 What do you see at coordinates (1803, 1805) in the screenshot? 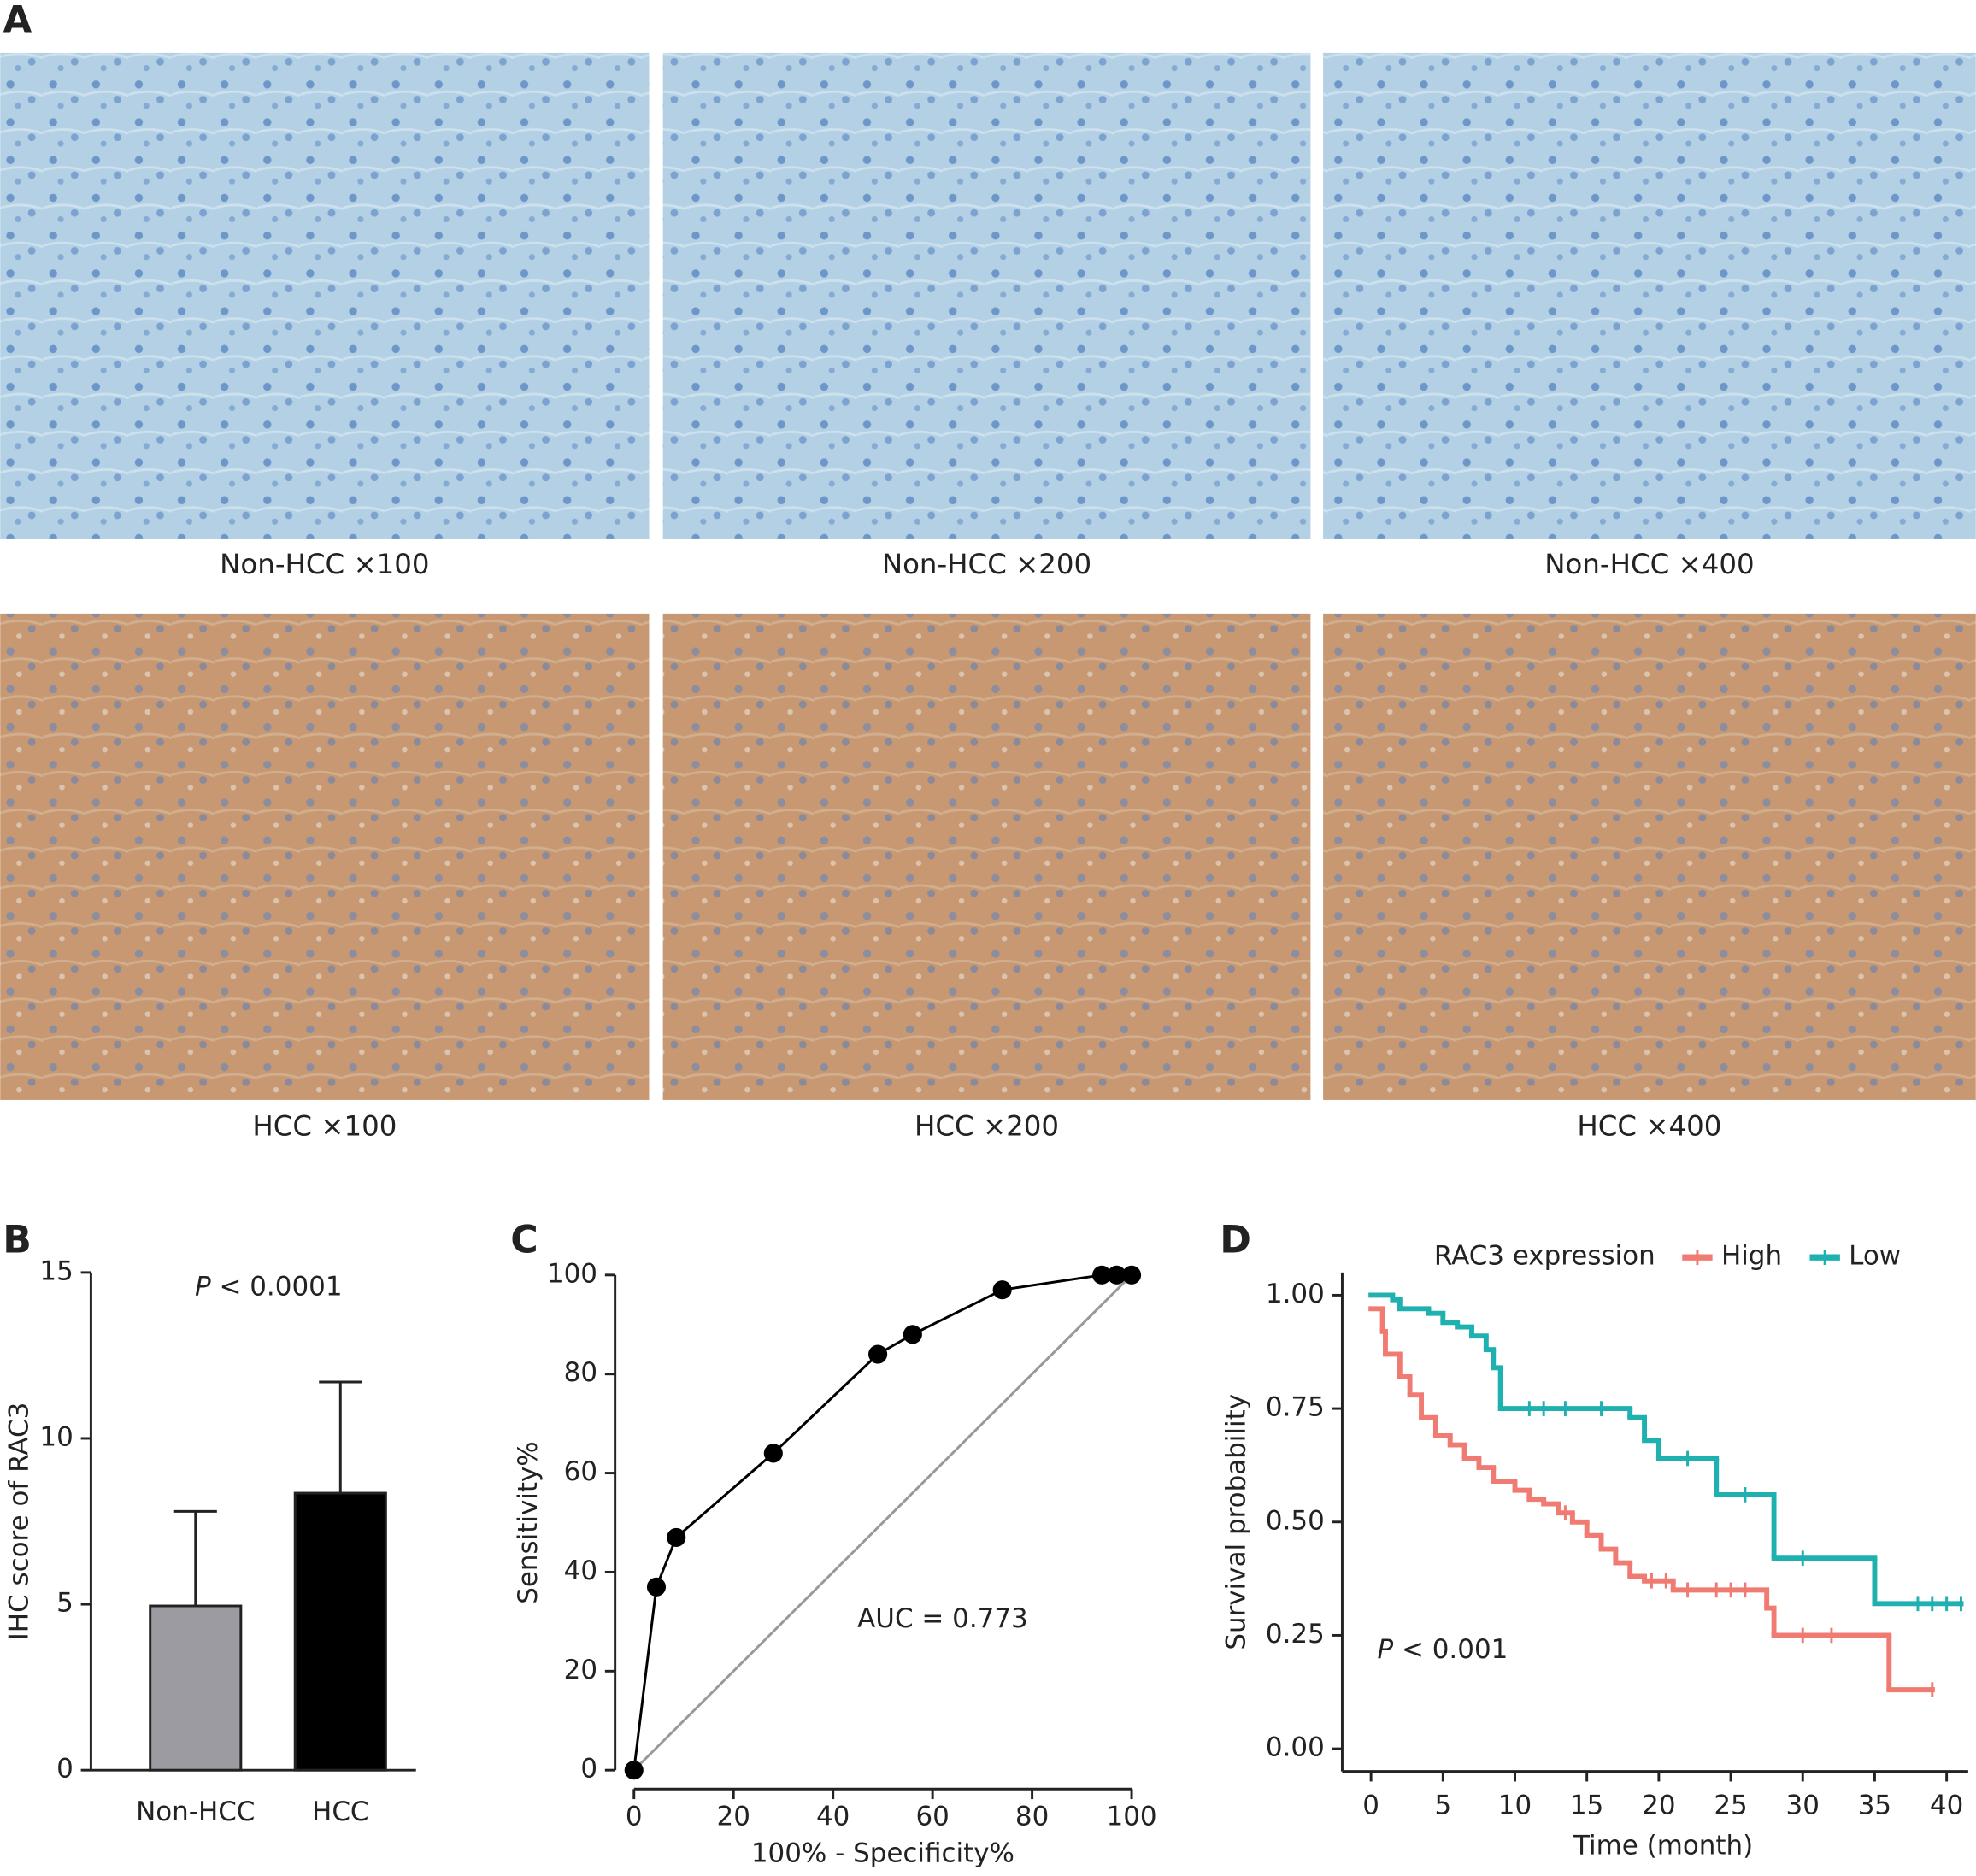
I see `x-tick-label: 30` at bounding box center [1803, 1805].